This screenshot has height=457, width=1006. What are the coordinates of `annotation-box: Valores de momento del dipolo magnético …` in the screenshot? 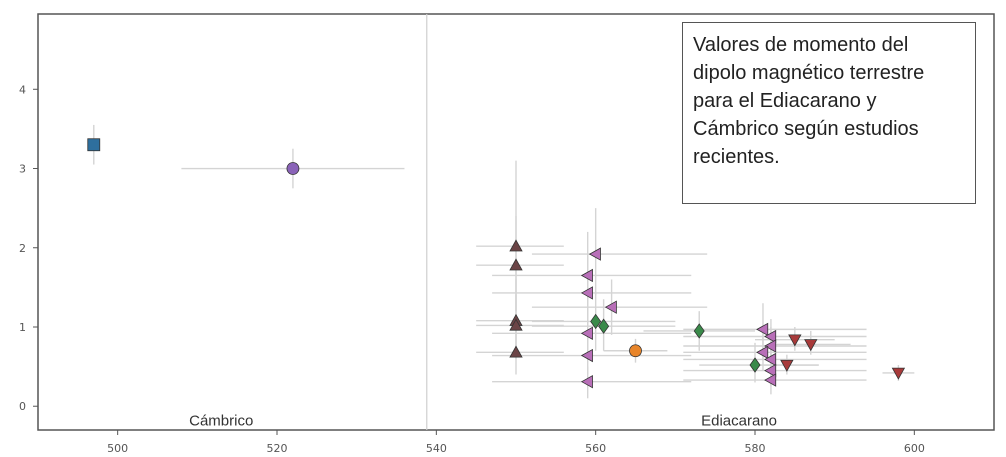 It's located at (829, 113).